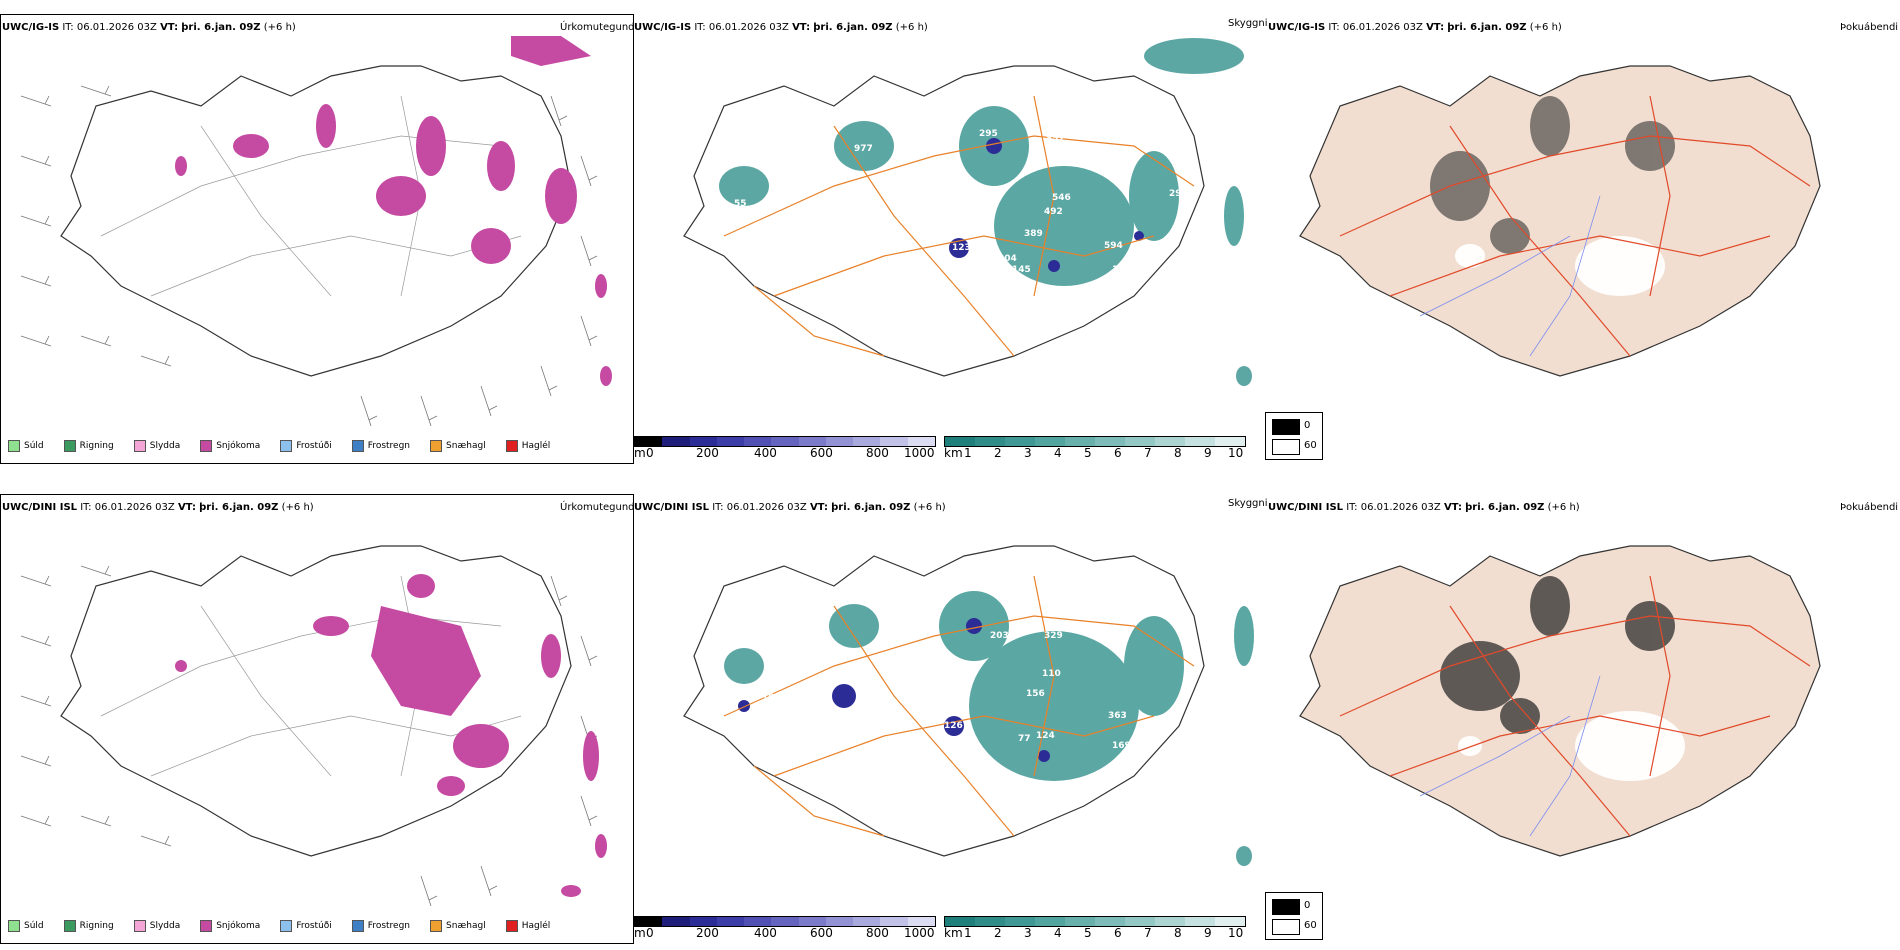 The width and height of the screenshot is (1900, 950). I want to click on svg-text: 852, so click(1055, 139).